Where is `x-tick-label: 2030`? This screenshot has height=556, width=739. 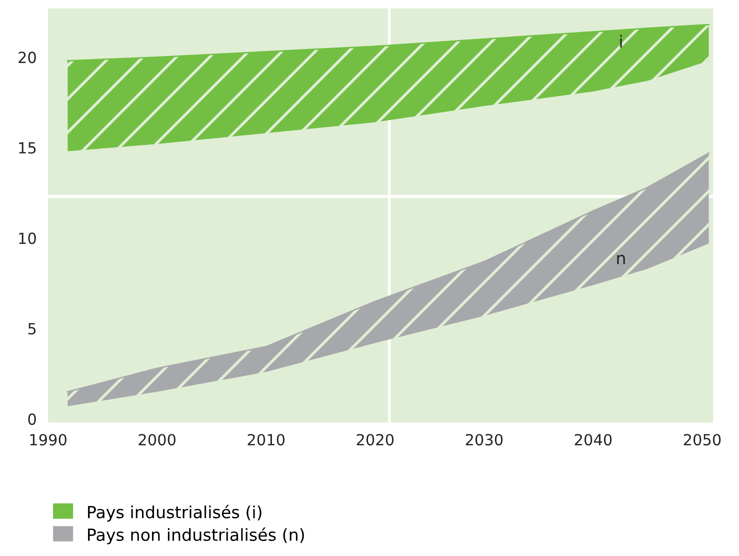 x-tick-label: 2030 is located at coordinates (484, 440).